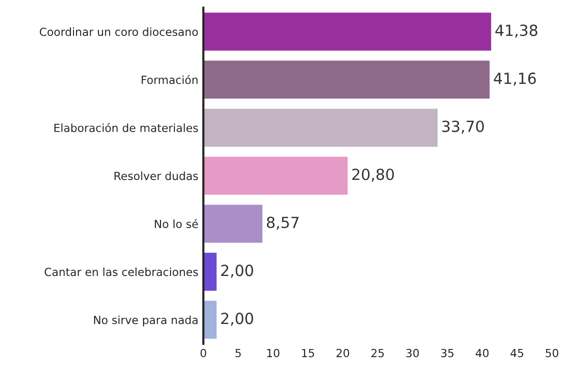  Describe the element at coordinates (515, 79) in the screenshot. I see `data-label: 41,16` at that location.